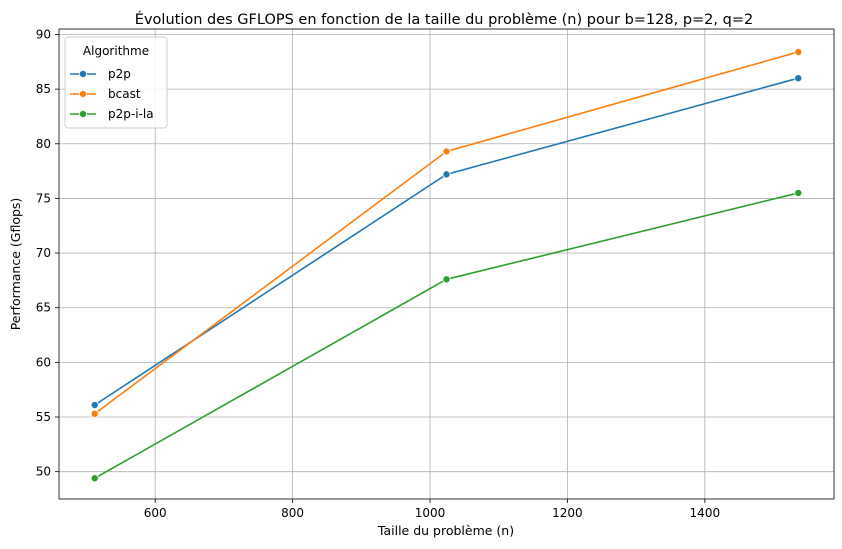 The width and height of the screenshot is (842, 549). Describe the element at coordinates (445, 530) in the screenshot. I see `x-axis-label: Taille du problème (n)` at that location.